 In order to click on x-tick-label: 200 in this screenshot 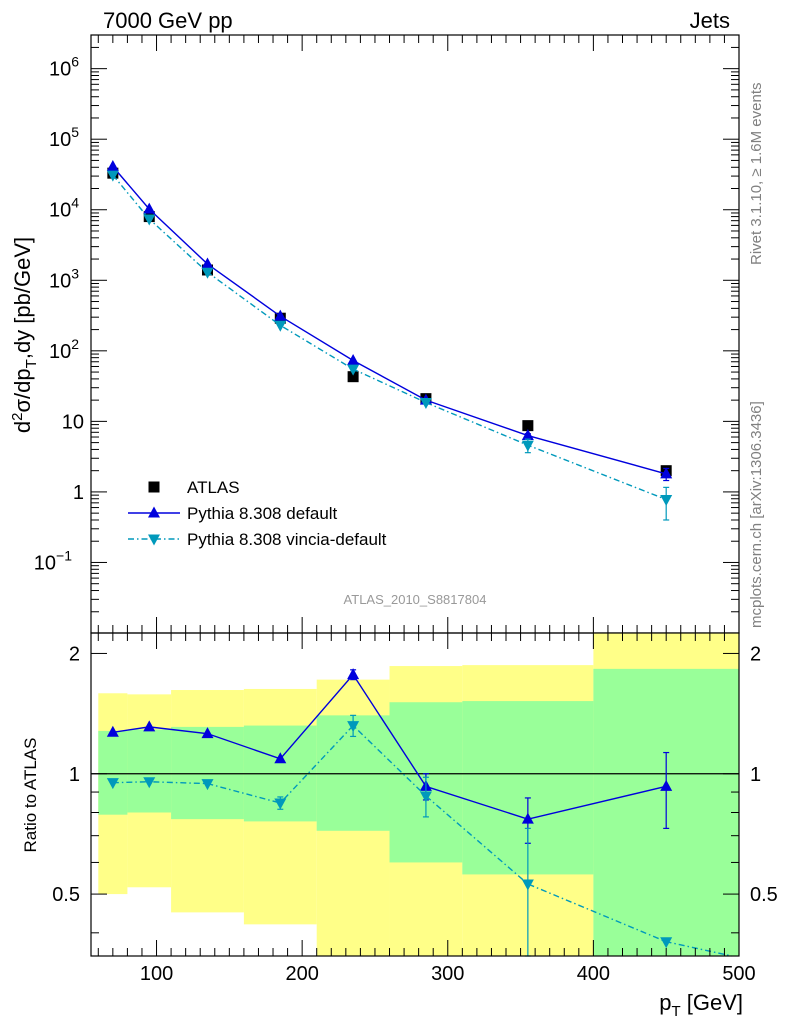, I will do `click(301, 974)`.